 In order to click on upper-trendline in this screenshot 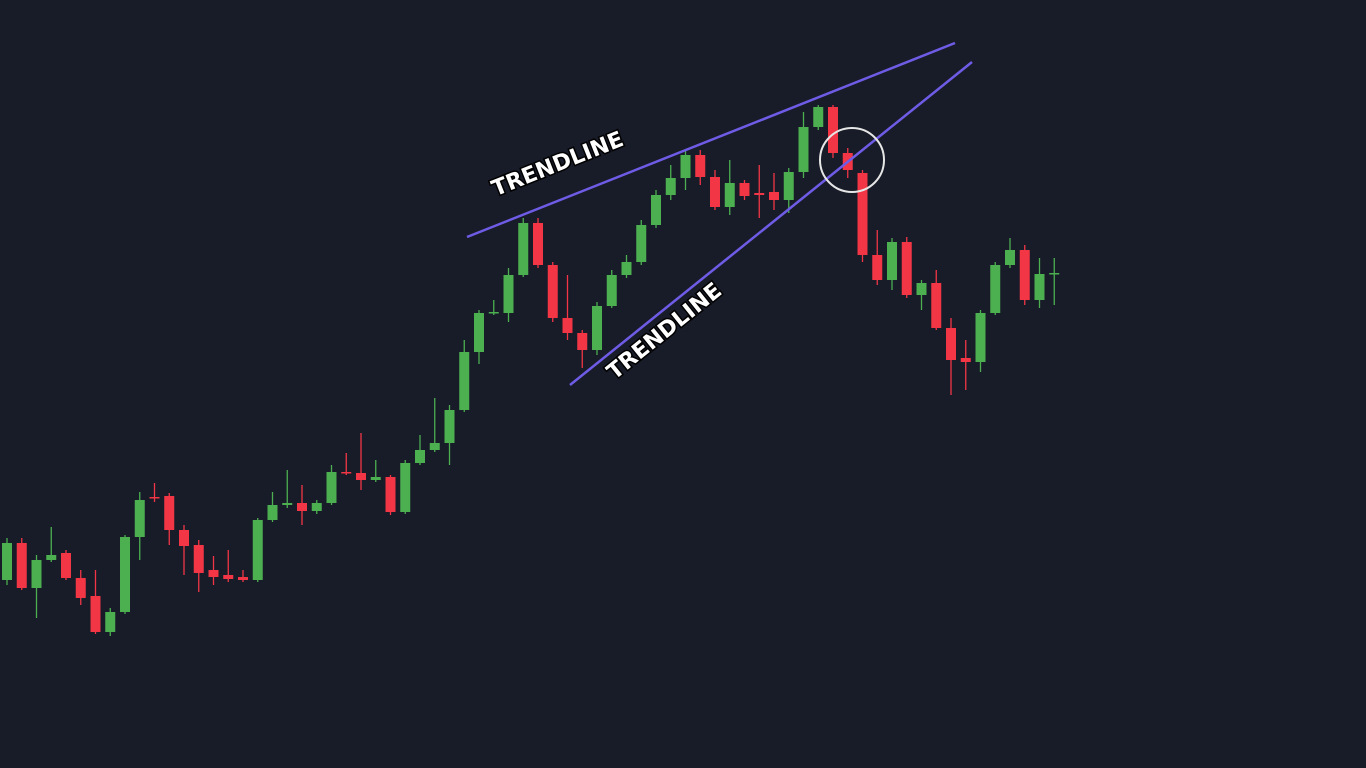, I will do `click(711, 140)`.